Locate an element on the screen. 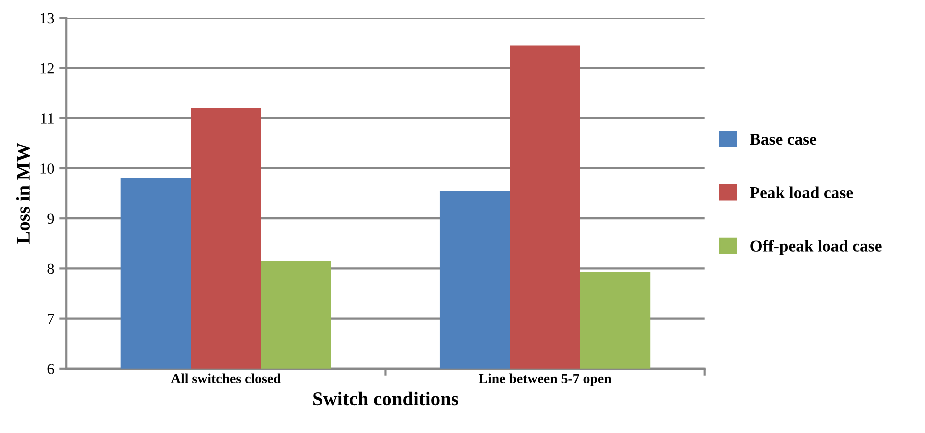 This screenshot has width=925, height=433. y-tick-label: 11 is located at coordinates (47, 119).